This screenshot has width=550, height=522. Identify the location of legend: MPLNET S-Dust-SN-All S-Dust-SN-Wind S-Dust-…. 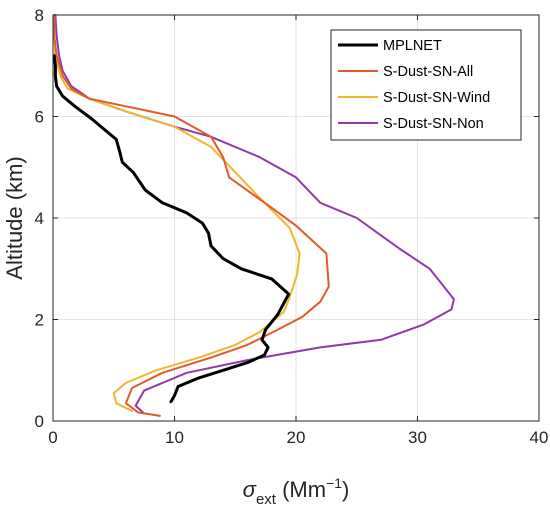
(426, 85).